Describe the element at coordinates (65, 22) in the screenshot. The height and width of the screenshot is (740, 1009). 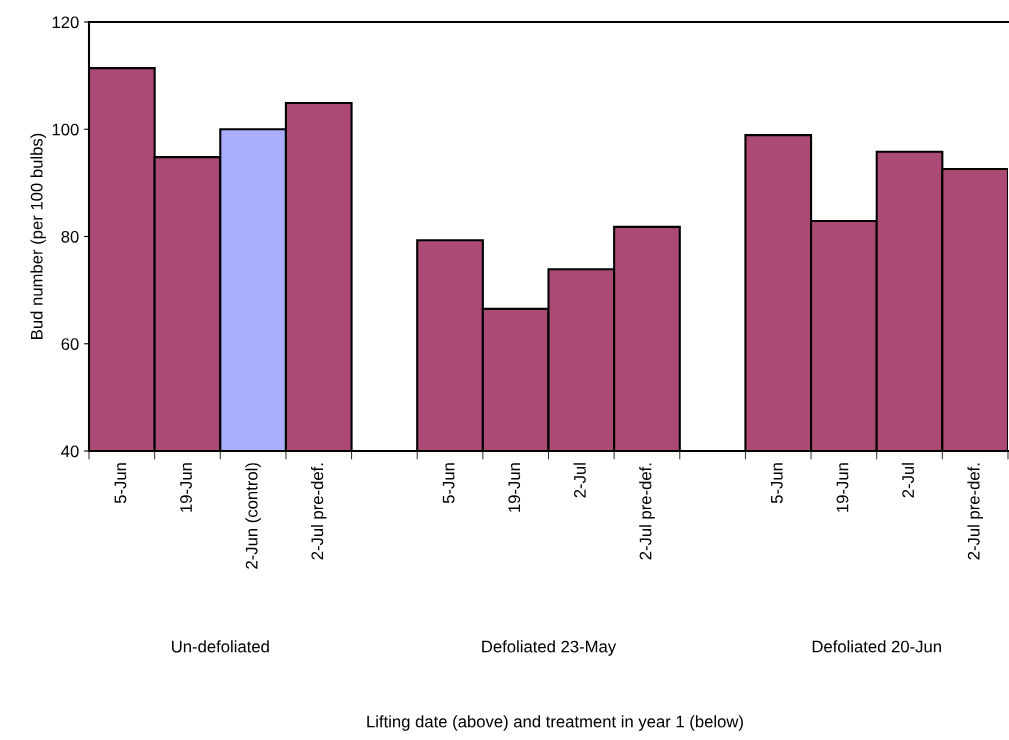
I see `y-tick-label: 120` at that location.